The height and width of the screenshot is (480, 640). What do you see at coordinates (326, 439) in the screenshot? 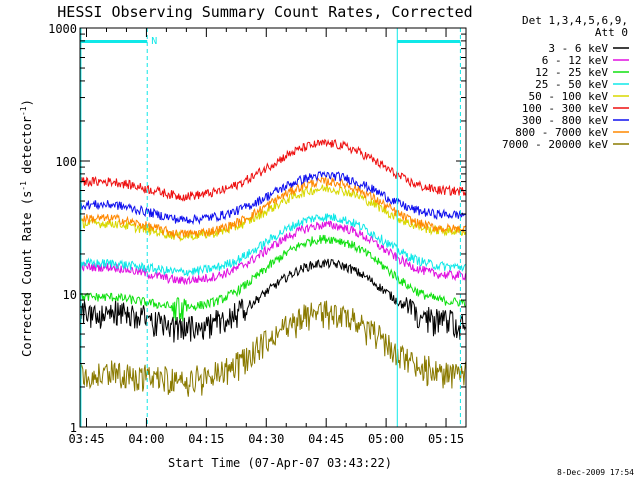
I see `x-tick-label-5: 04:45` at bounding box center [326, 439].